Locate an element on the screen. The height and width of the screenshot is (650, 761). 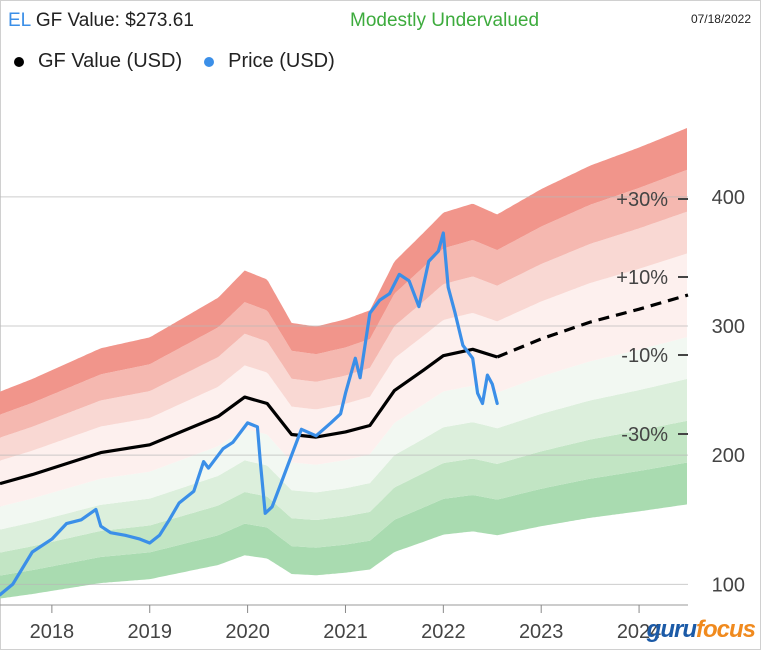
valuation-status: Modestly Undervalued is located at coordinates (445, 20).